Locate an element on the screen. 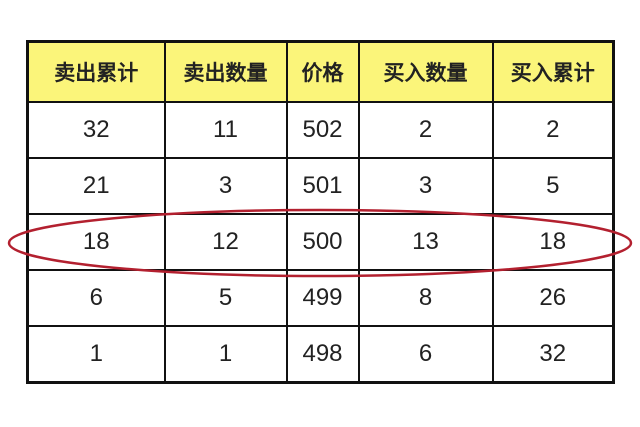 Image resolution: width=640 pixels, height=427 pixels. cell-price: 498 is located at coordinates (322, 354).